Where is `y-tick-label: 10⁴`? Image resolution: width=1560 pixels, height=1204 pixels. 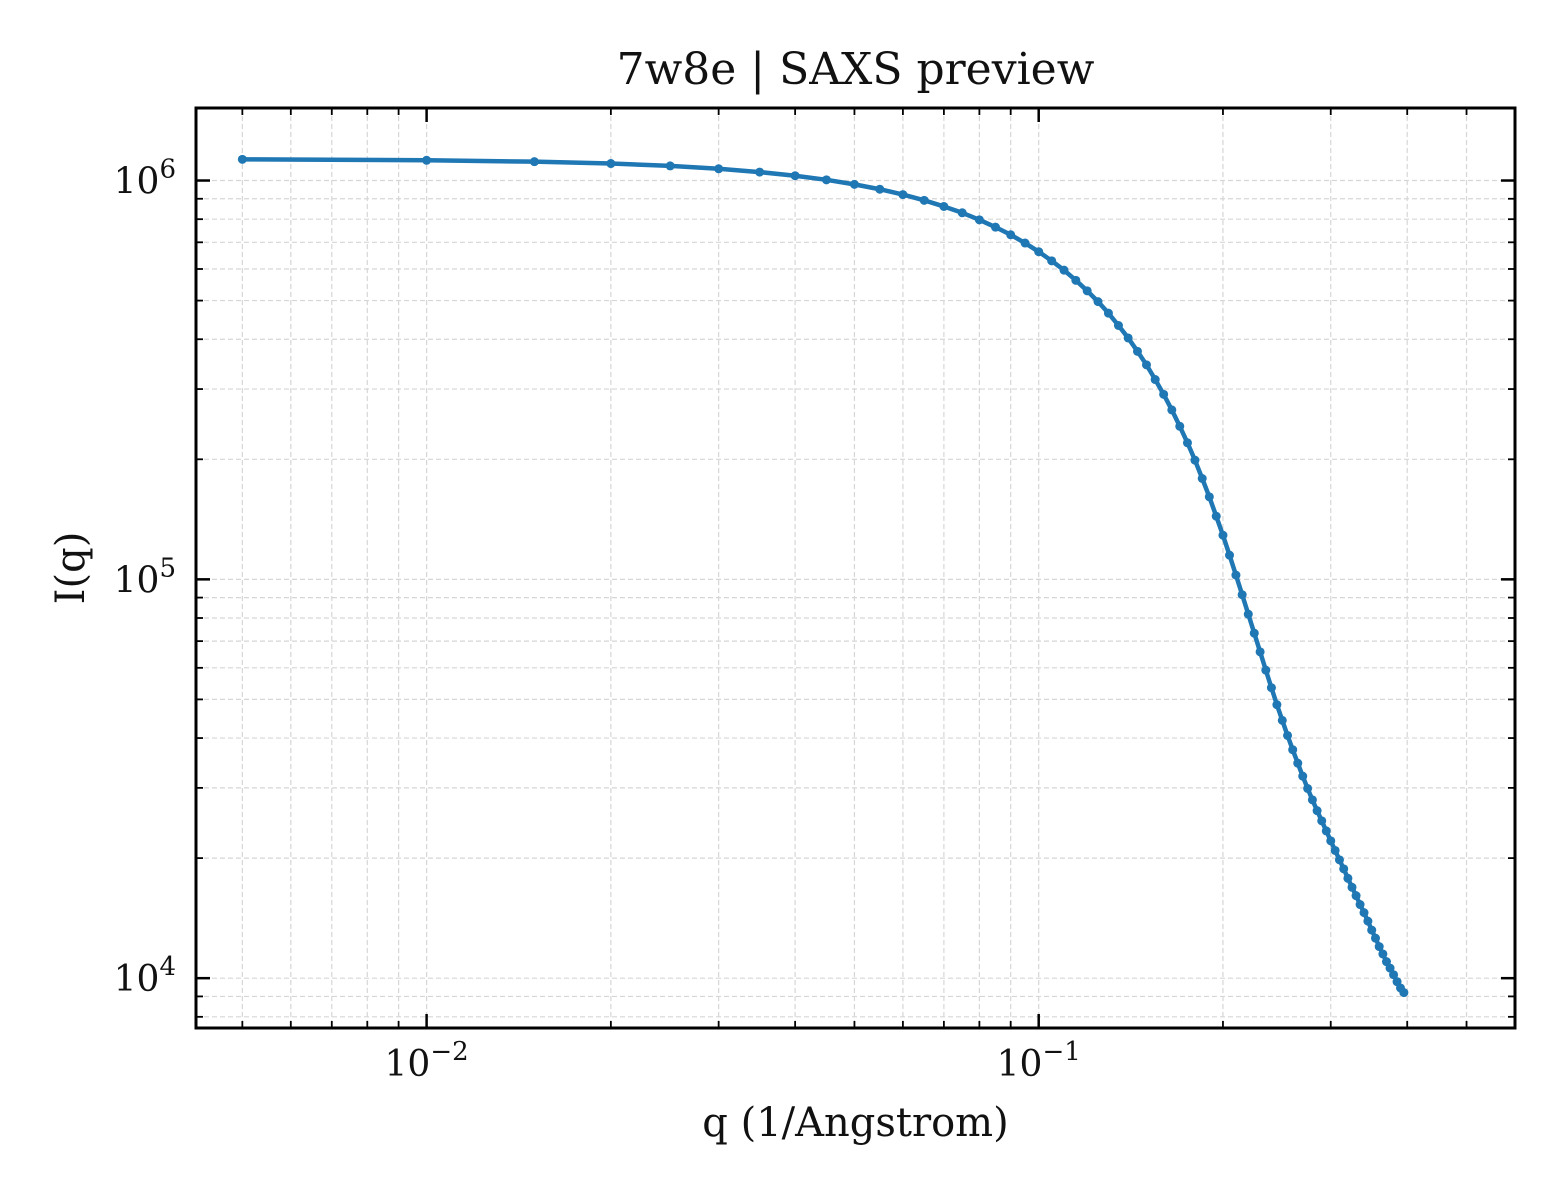 y-tick-label: 10⁴ is located at coordinates (145, 976).